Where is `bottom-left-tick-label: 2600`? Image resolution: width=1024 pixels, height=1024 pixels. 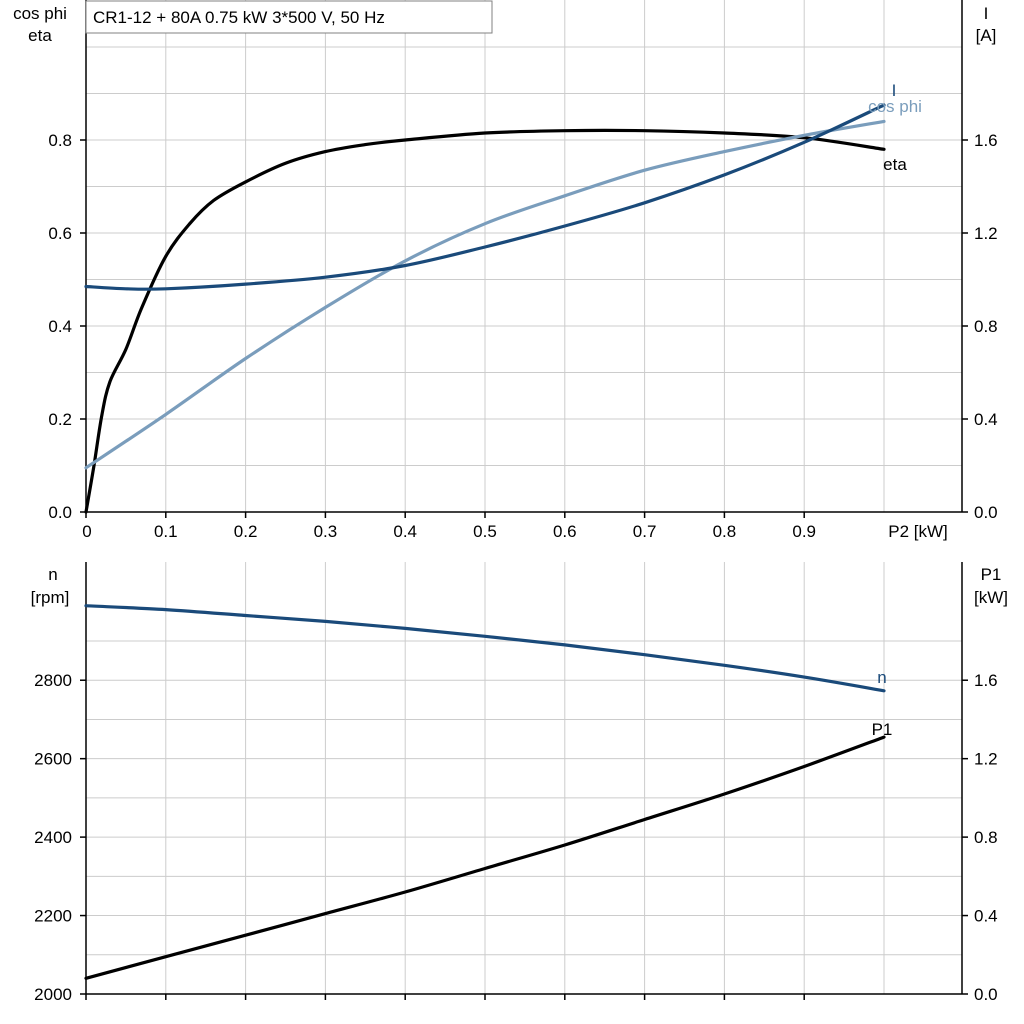 bottom-left-tick-label: 2600 is located at coordinates (53, 759).